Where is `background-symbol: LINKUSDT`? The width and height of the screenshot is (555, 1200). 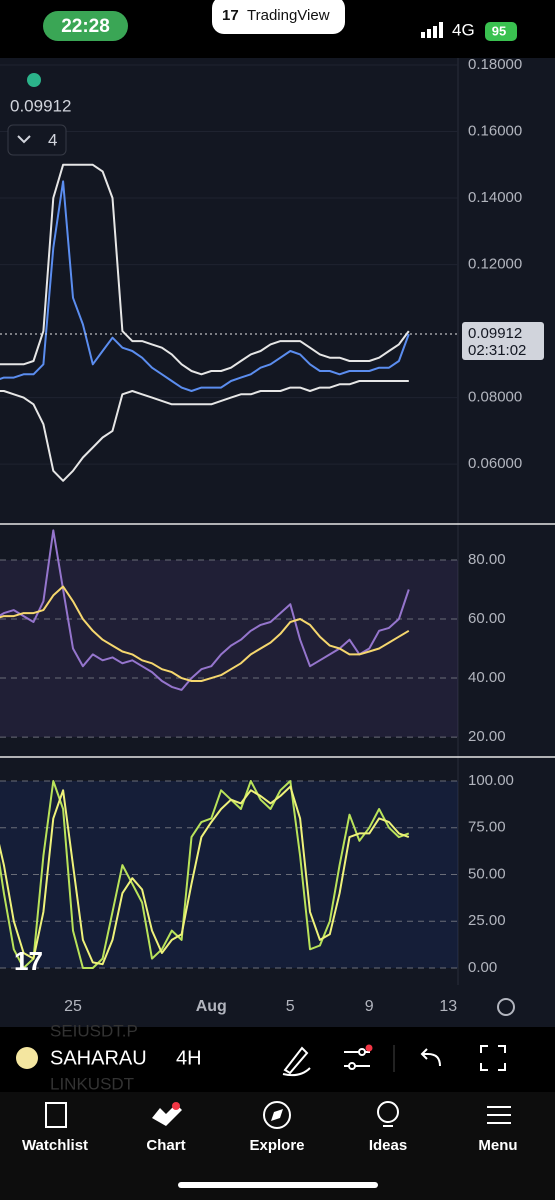
background-symbol: LINKUSDT is located at coordinates (92, 1083).